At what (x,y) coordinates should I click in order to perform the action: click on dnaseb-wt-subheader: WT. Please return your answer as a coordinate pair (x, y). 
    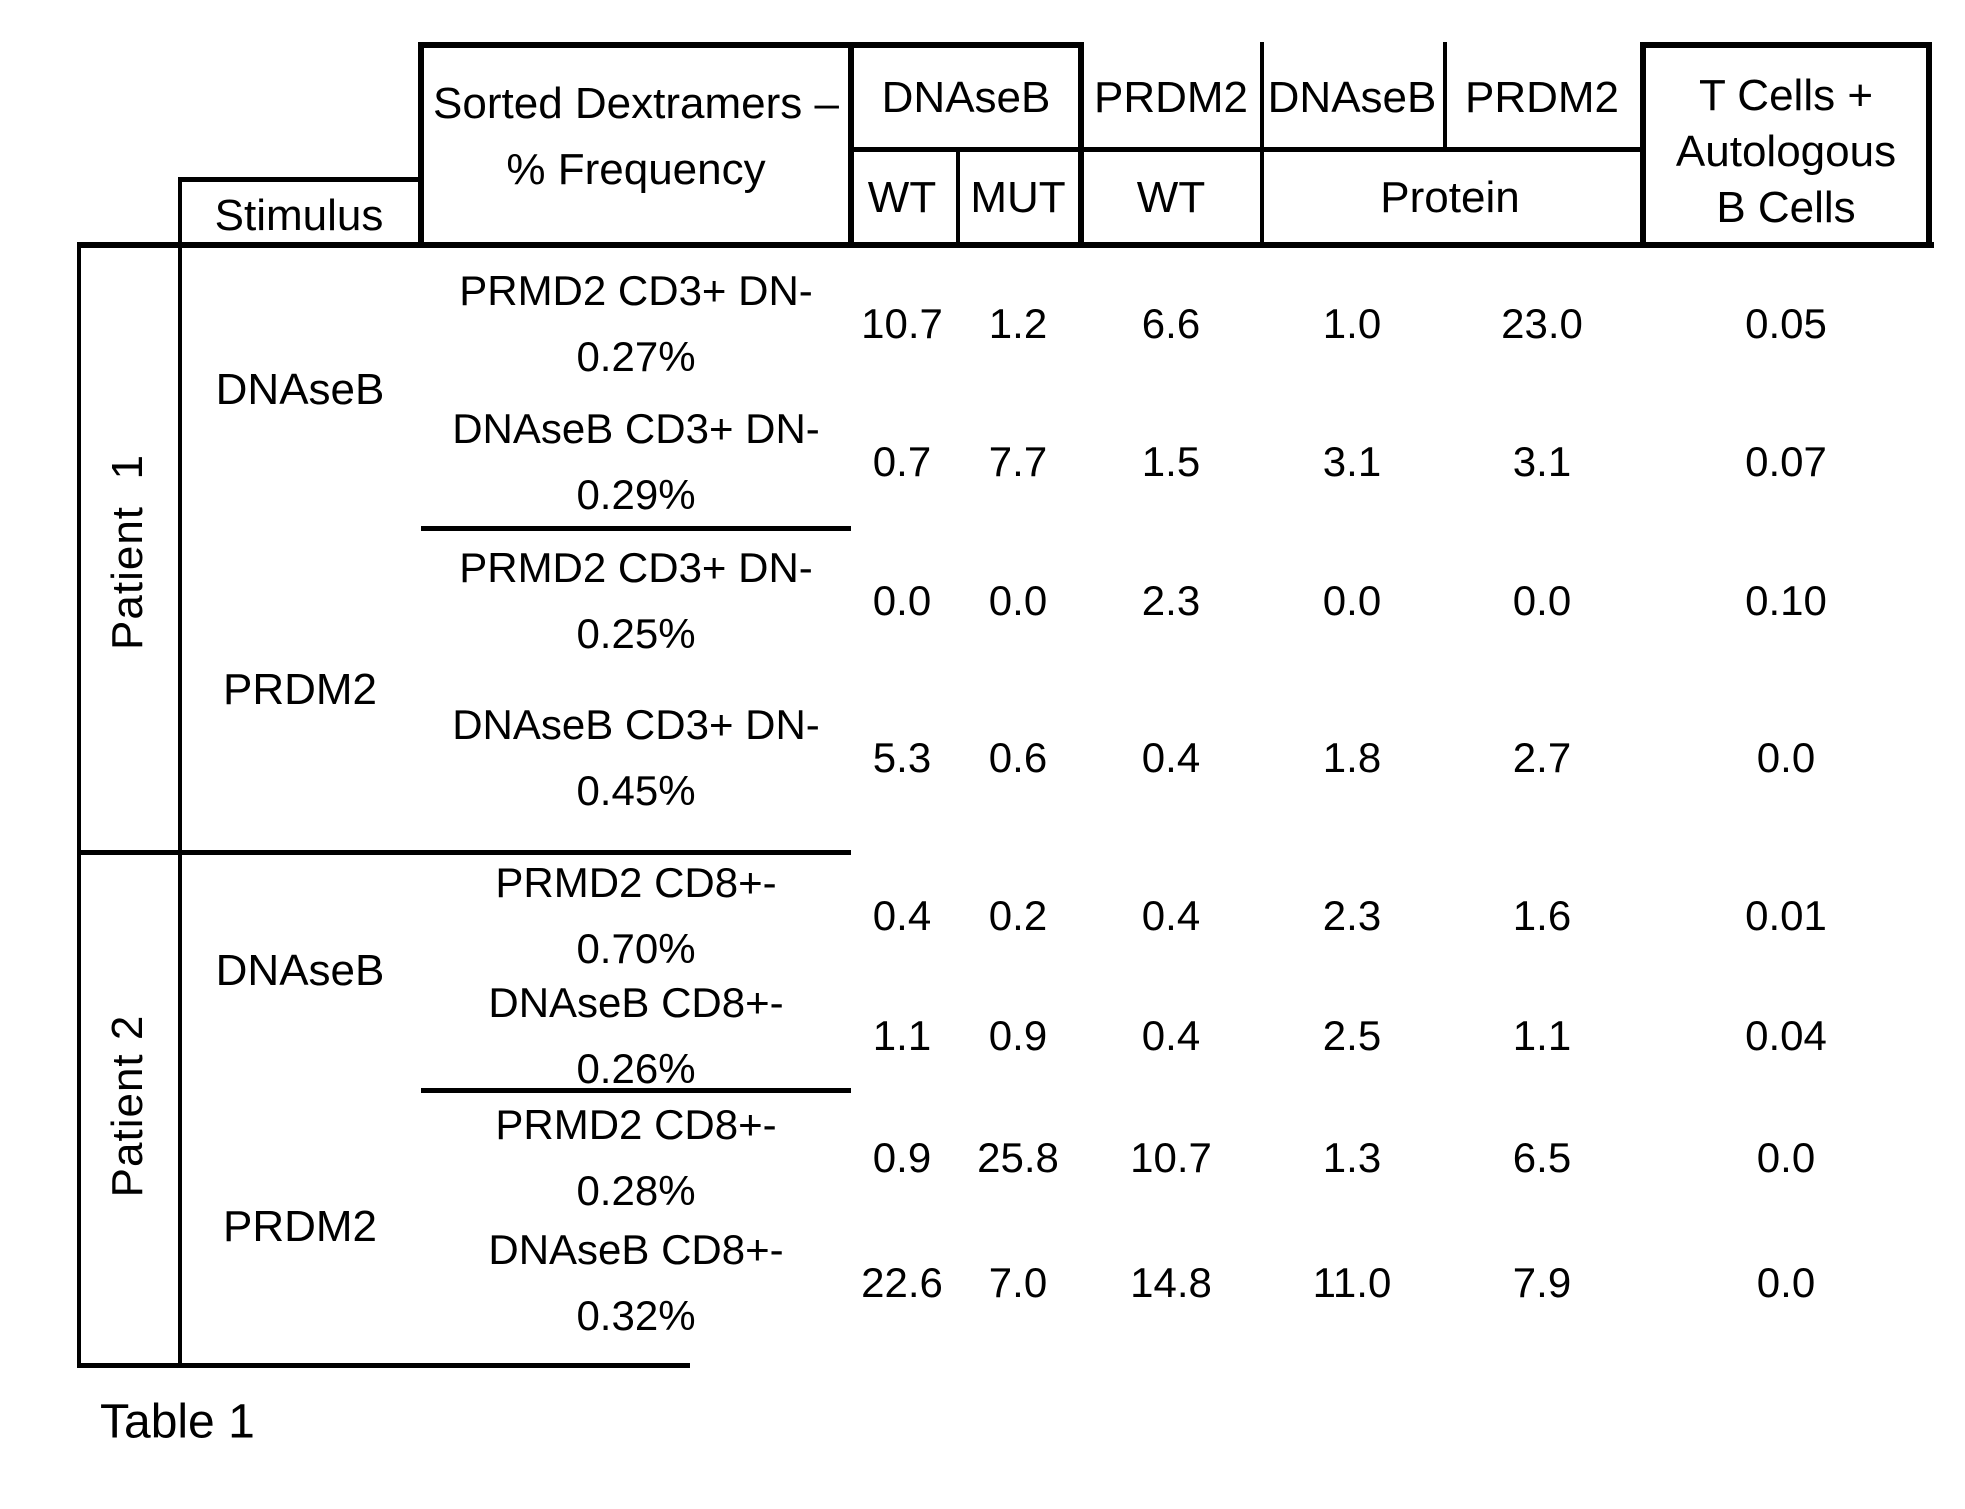
    Looking at the image, I should click on (902, 197).